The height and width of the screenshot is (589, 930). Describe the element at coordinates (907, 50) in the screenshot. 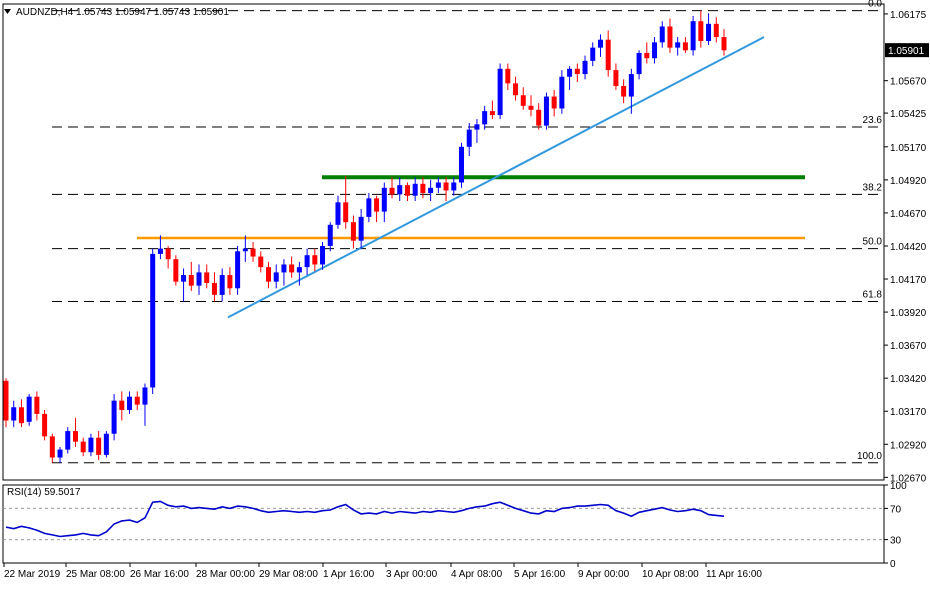

I see `last-price-tag` at that location.